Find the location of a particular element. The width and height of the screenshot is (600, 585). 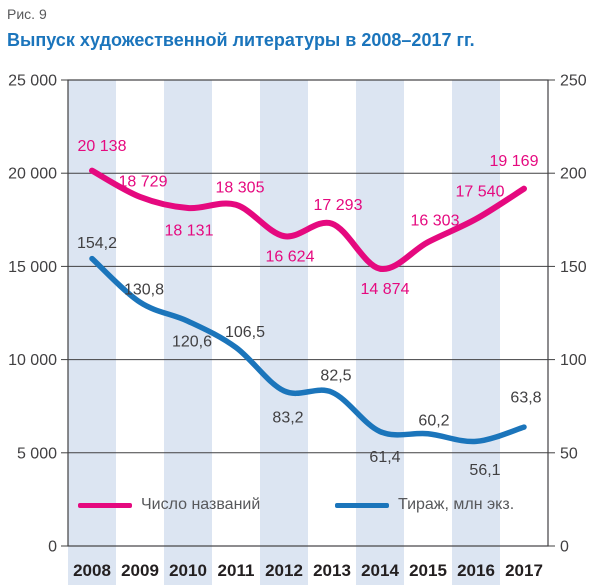

data-point-label: 14 874 is located at coordinates (385, 289).